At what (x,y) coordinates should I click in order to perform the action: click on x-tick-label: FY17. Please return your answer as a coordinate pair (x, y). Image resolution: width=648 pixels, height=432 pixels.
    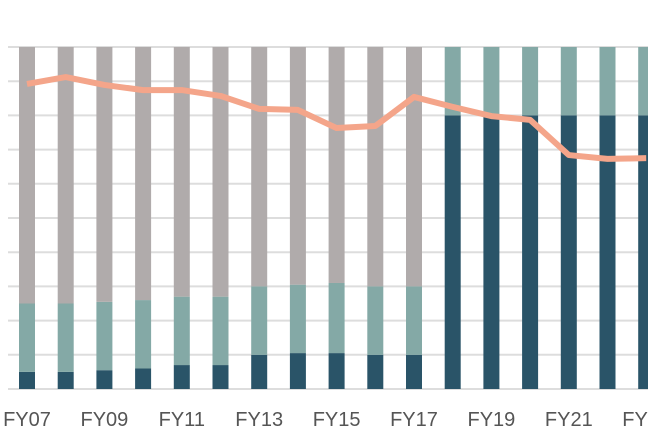
    Looking at the image, I should click on (414, 420).